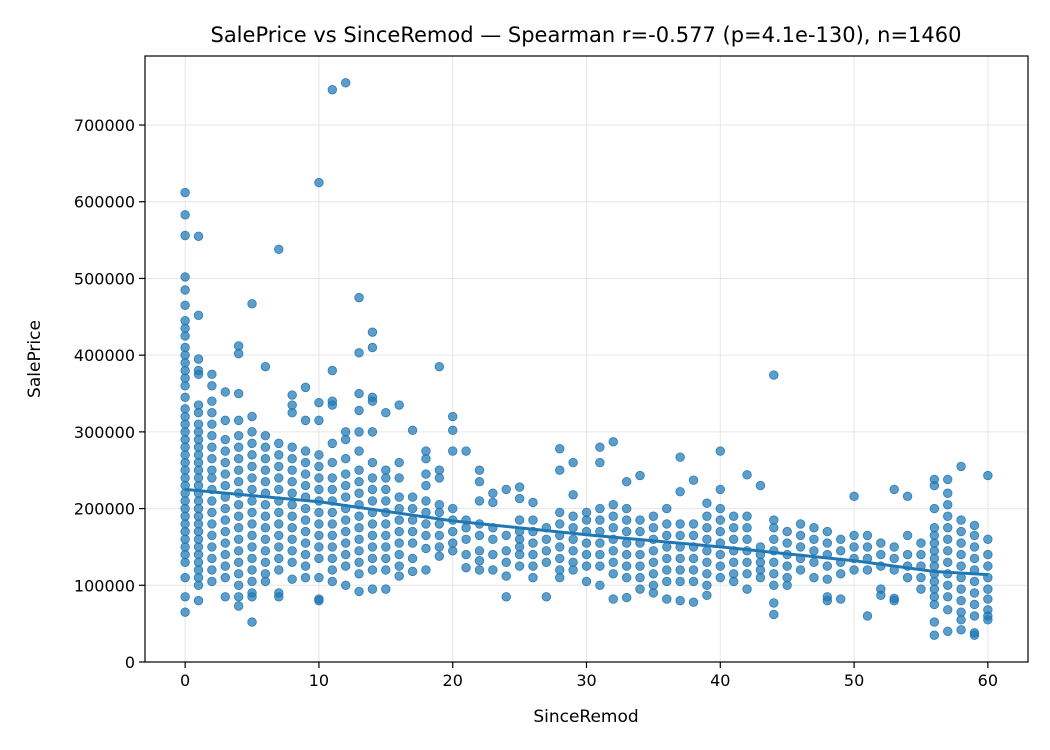  I want to click on x-tick-label: 20, so click(453, 680).